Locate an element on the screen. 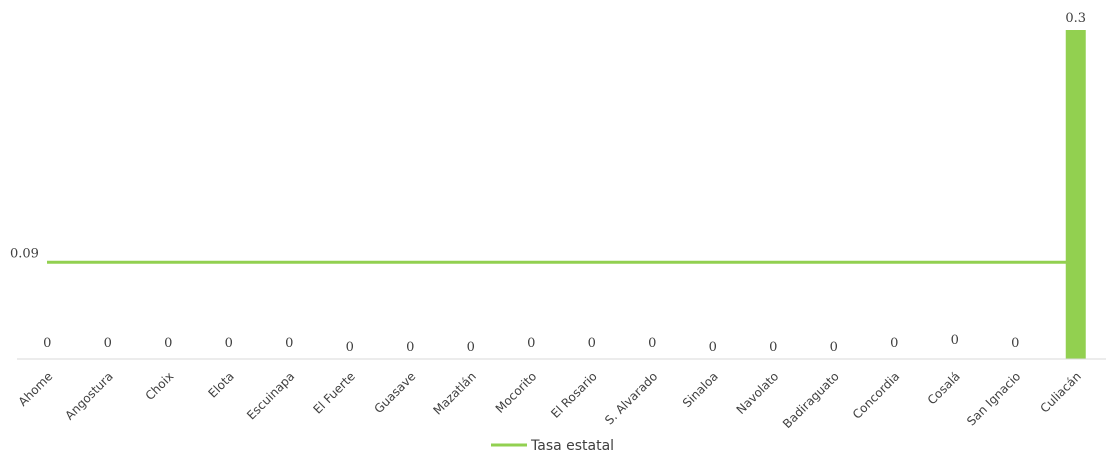  value-label-el-rosario: 0 is located at coordinates (592, 343).